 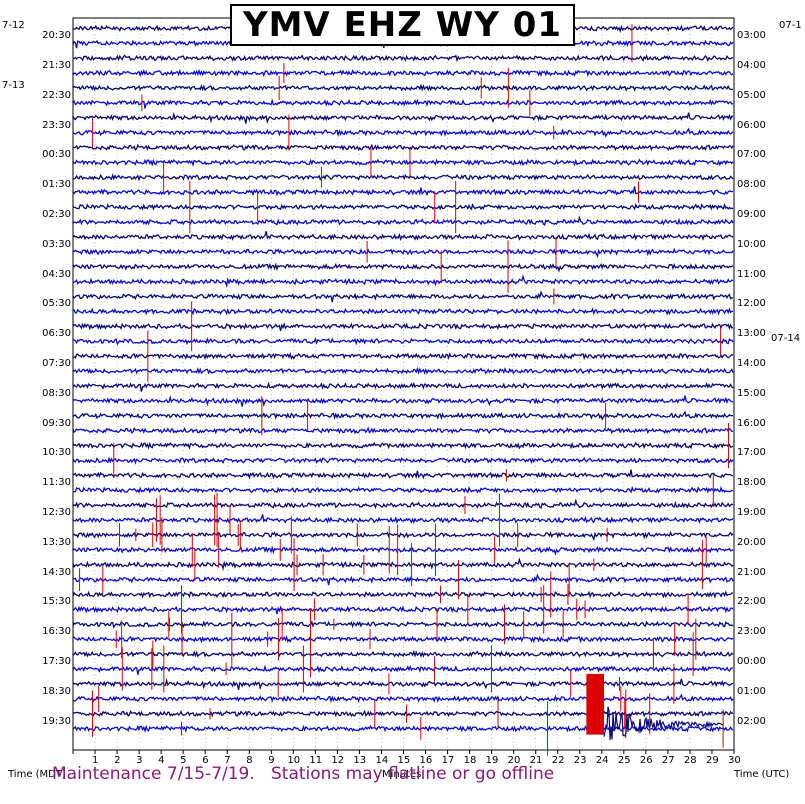 I want to click on x-tick-label: 3, so click(x=139, y=760).